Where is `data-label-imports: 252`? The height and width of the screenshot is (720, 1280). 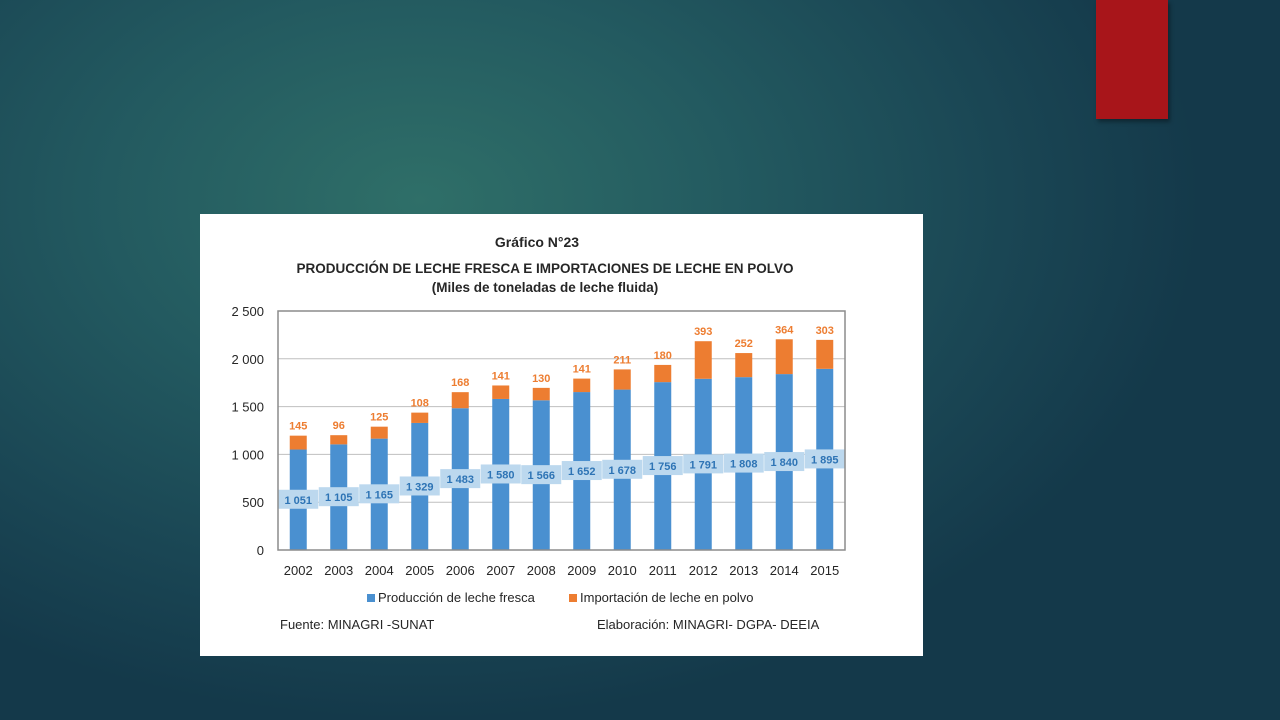
data-label-imports: 252 is located at coordinates (744, 344).